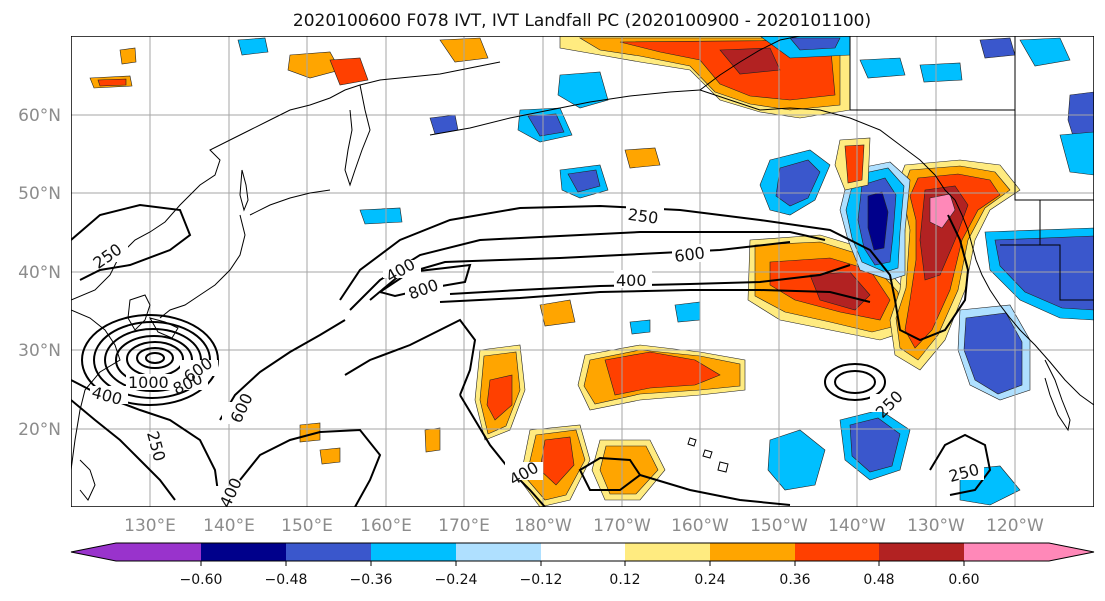  What do you see at coordinates (689, 254) in the screenshot?
I see `contour-label: 600` at bounding box center [689, 254].